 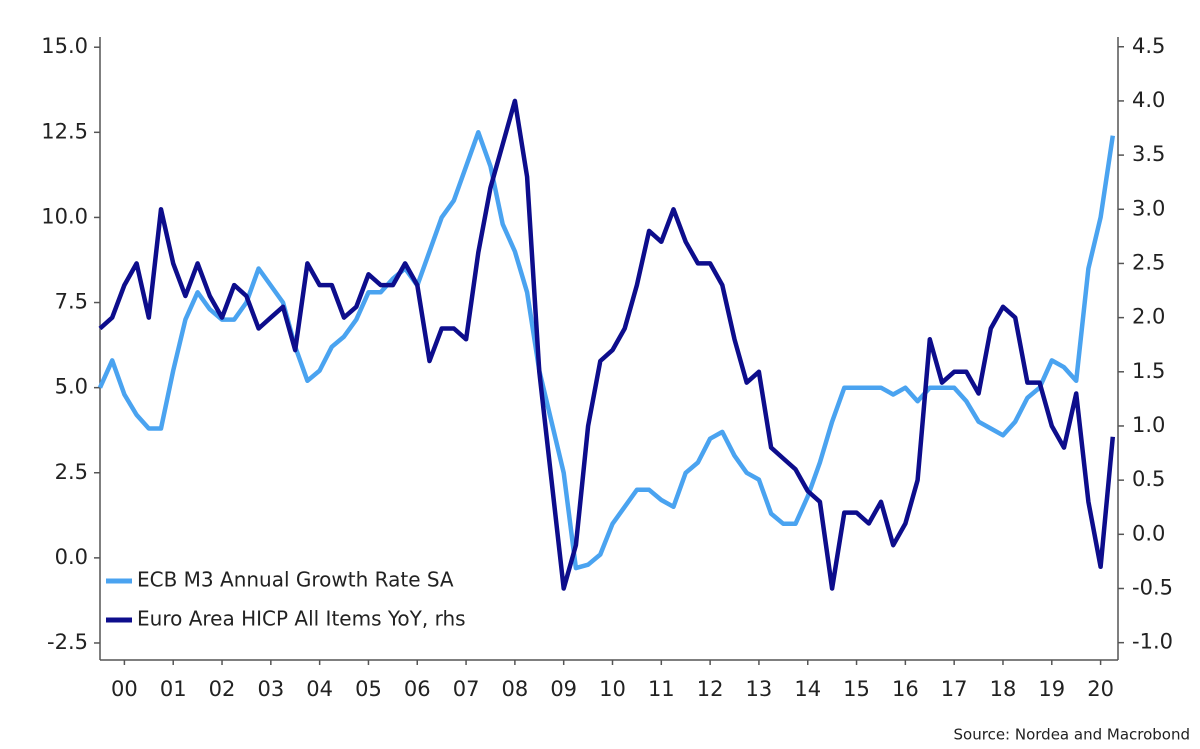 What do you see at coordinates (124, 689) in the screenshot?
I see `x-tick-label: 00` at bounding box center [124, 689].